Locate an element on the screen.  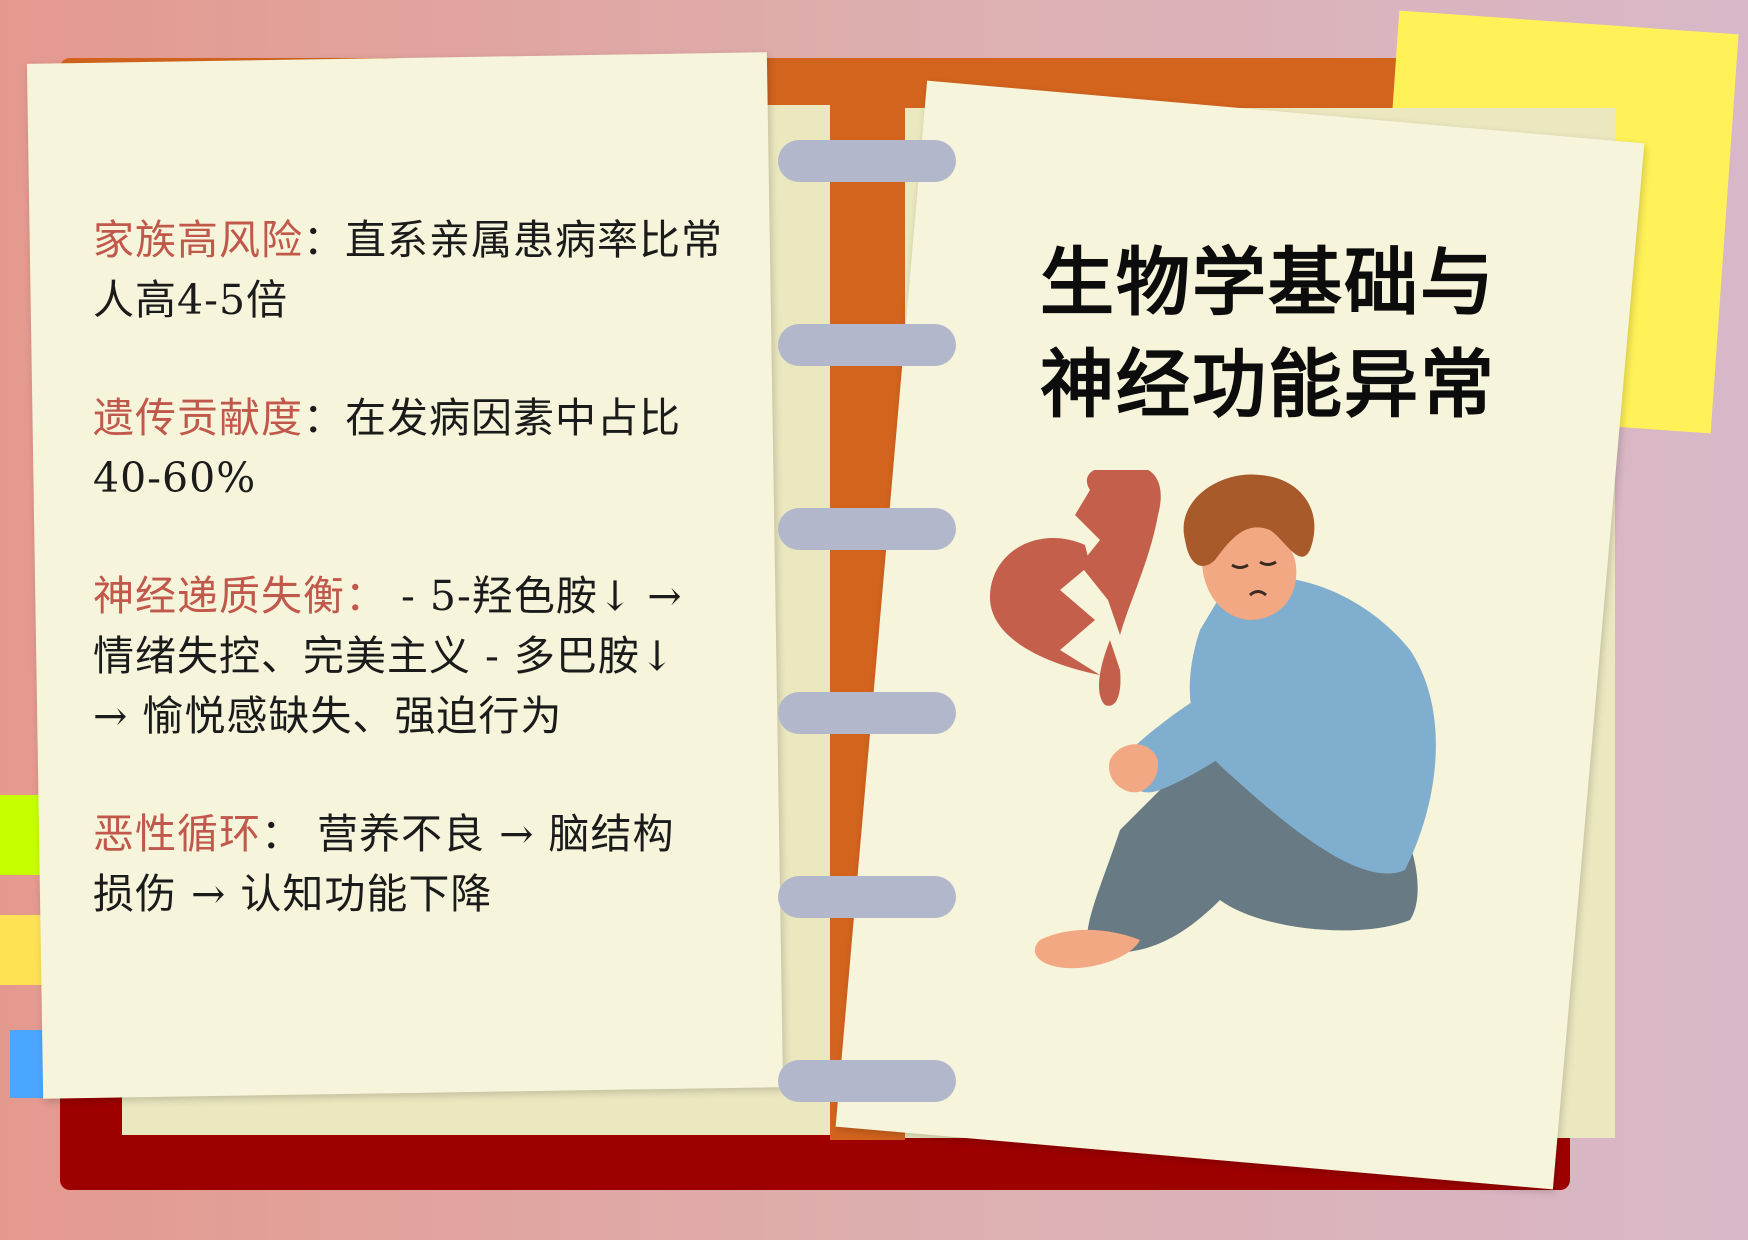
page-title: 生物学基础与 神经功能异常 is located at coordinates (1280, 334).